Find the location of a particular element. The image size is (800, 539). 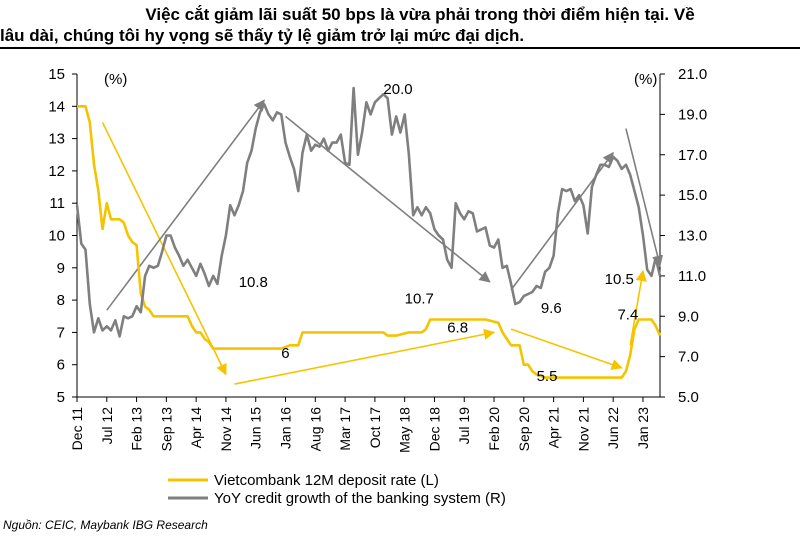

x-tick-label: Jul 19 is located at coordinates (464, 426).